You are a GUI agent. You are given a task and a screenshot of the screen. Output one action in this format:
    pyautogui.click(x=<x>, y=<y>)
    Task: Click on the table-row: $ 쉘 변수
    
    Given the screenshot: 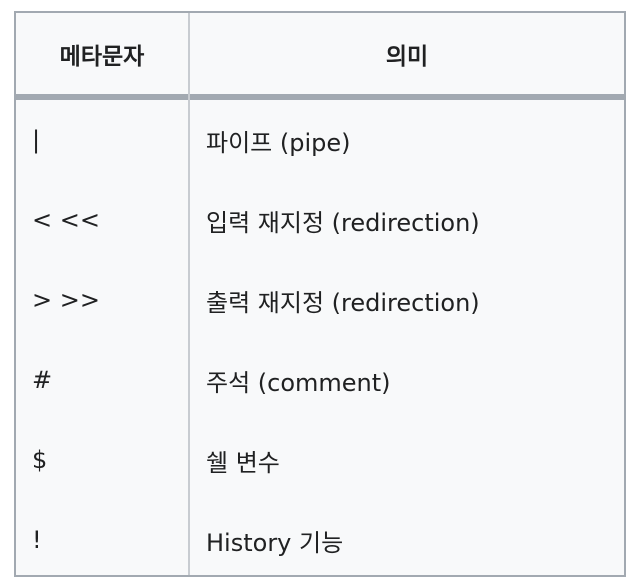 What is the action you would take?
    pyautogui.click(x=320, y=460)
    